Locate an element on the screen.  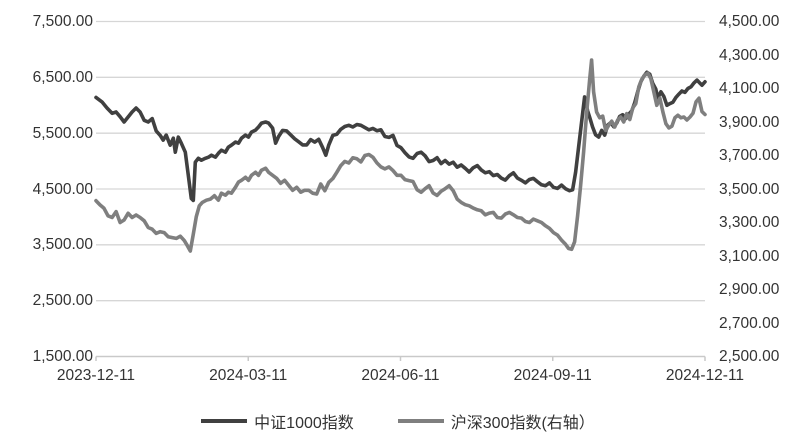
y-axis-right-label: 3,500.00 is located at coordinates (749, 189).